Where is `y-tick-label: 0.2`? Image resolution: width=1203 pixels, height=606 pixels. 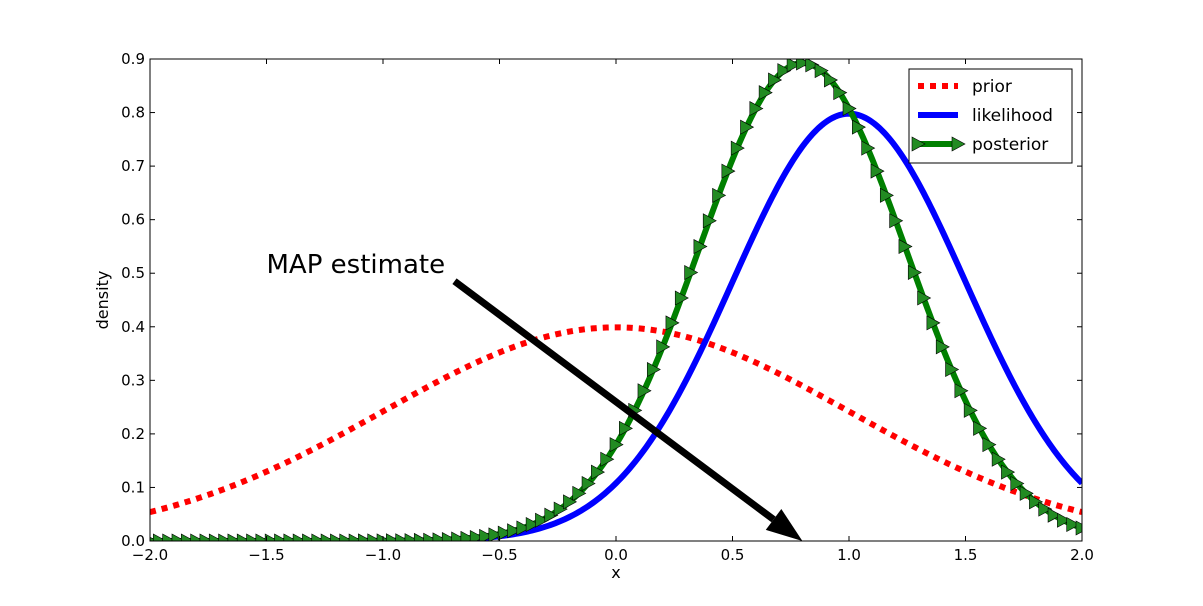 y-tick-label: 0.2 is located at coordinates (133, 434).